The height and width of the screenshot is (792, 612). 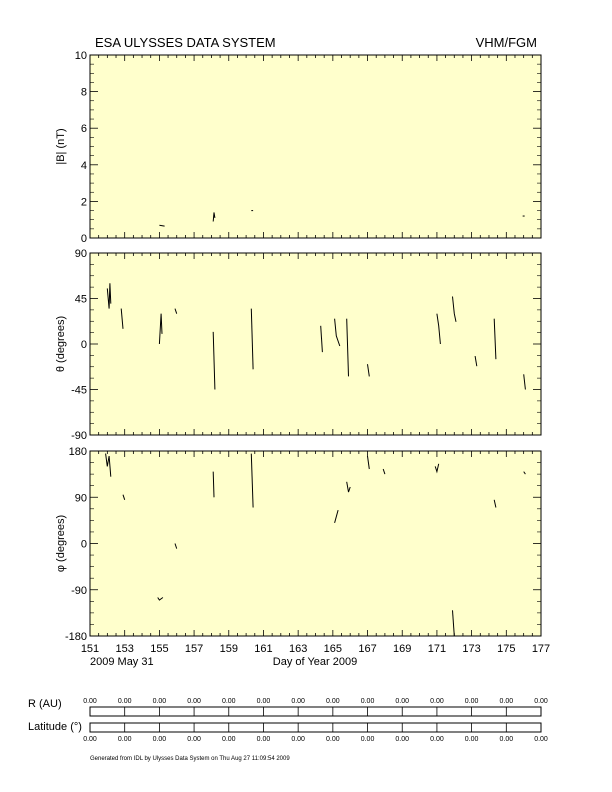 What do you see at coordinates (367, 649) in the screenshot?
I see `x-tick-label: 167` at bounding box center [367, 649].